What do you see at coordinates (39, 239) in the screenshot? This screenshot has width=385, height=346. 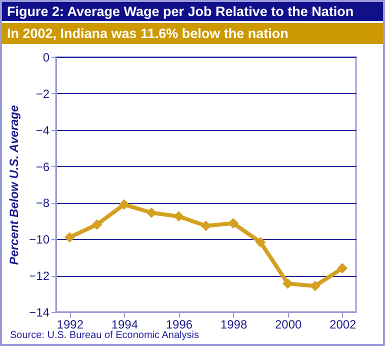 I see `y-tick-label: −10` at bounding box center [39, 239].